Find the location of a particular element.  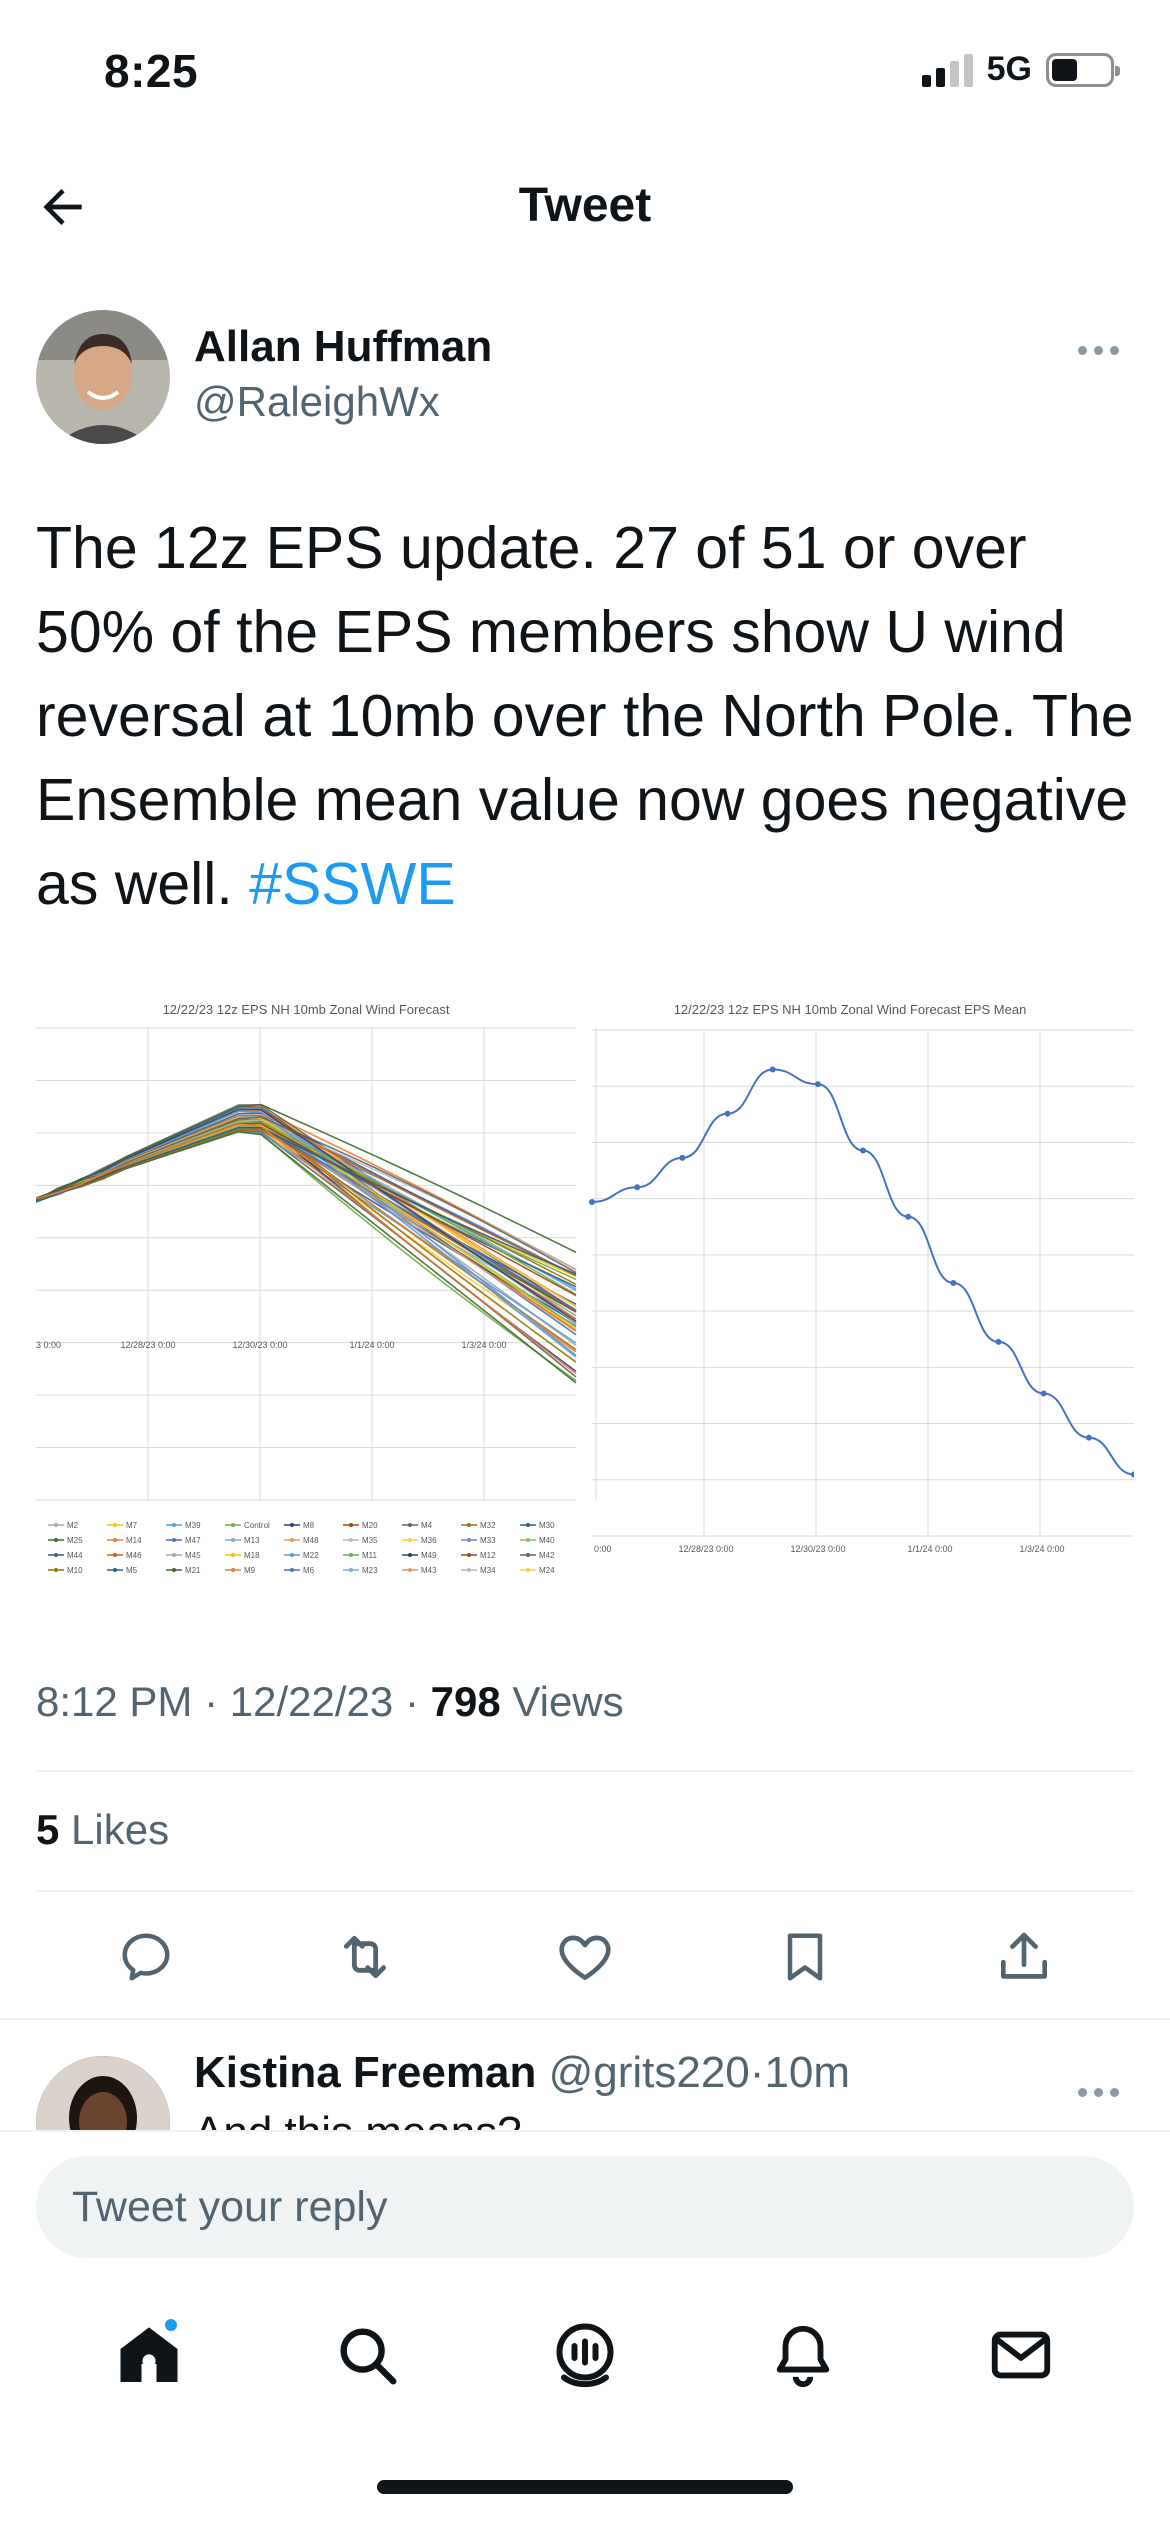

reply-button is located at coordinates (146, 1957).